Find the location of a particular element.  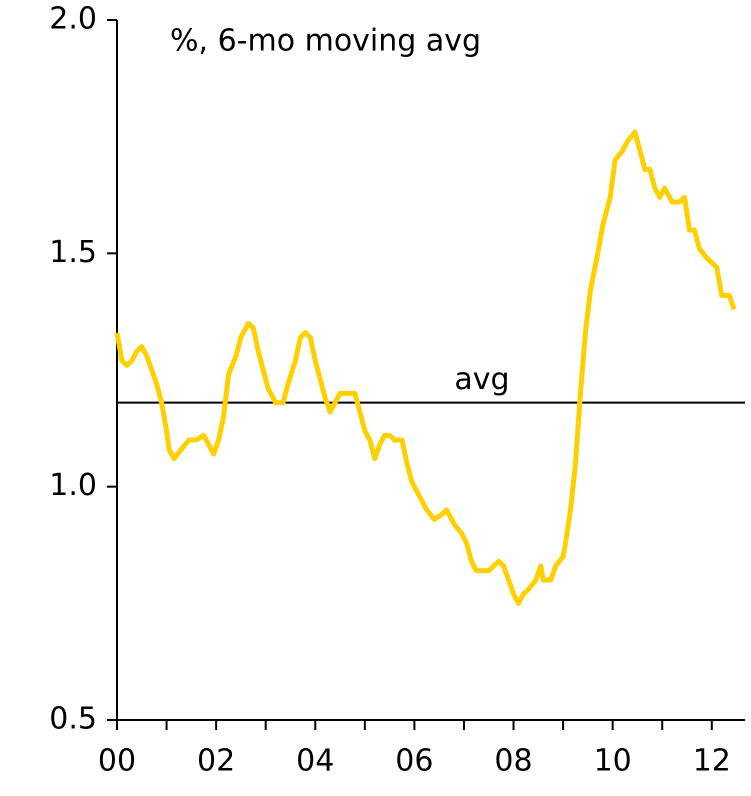

y-tick-label: 2.0 is located at coordinates (73, 19).